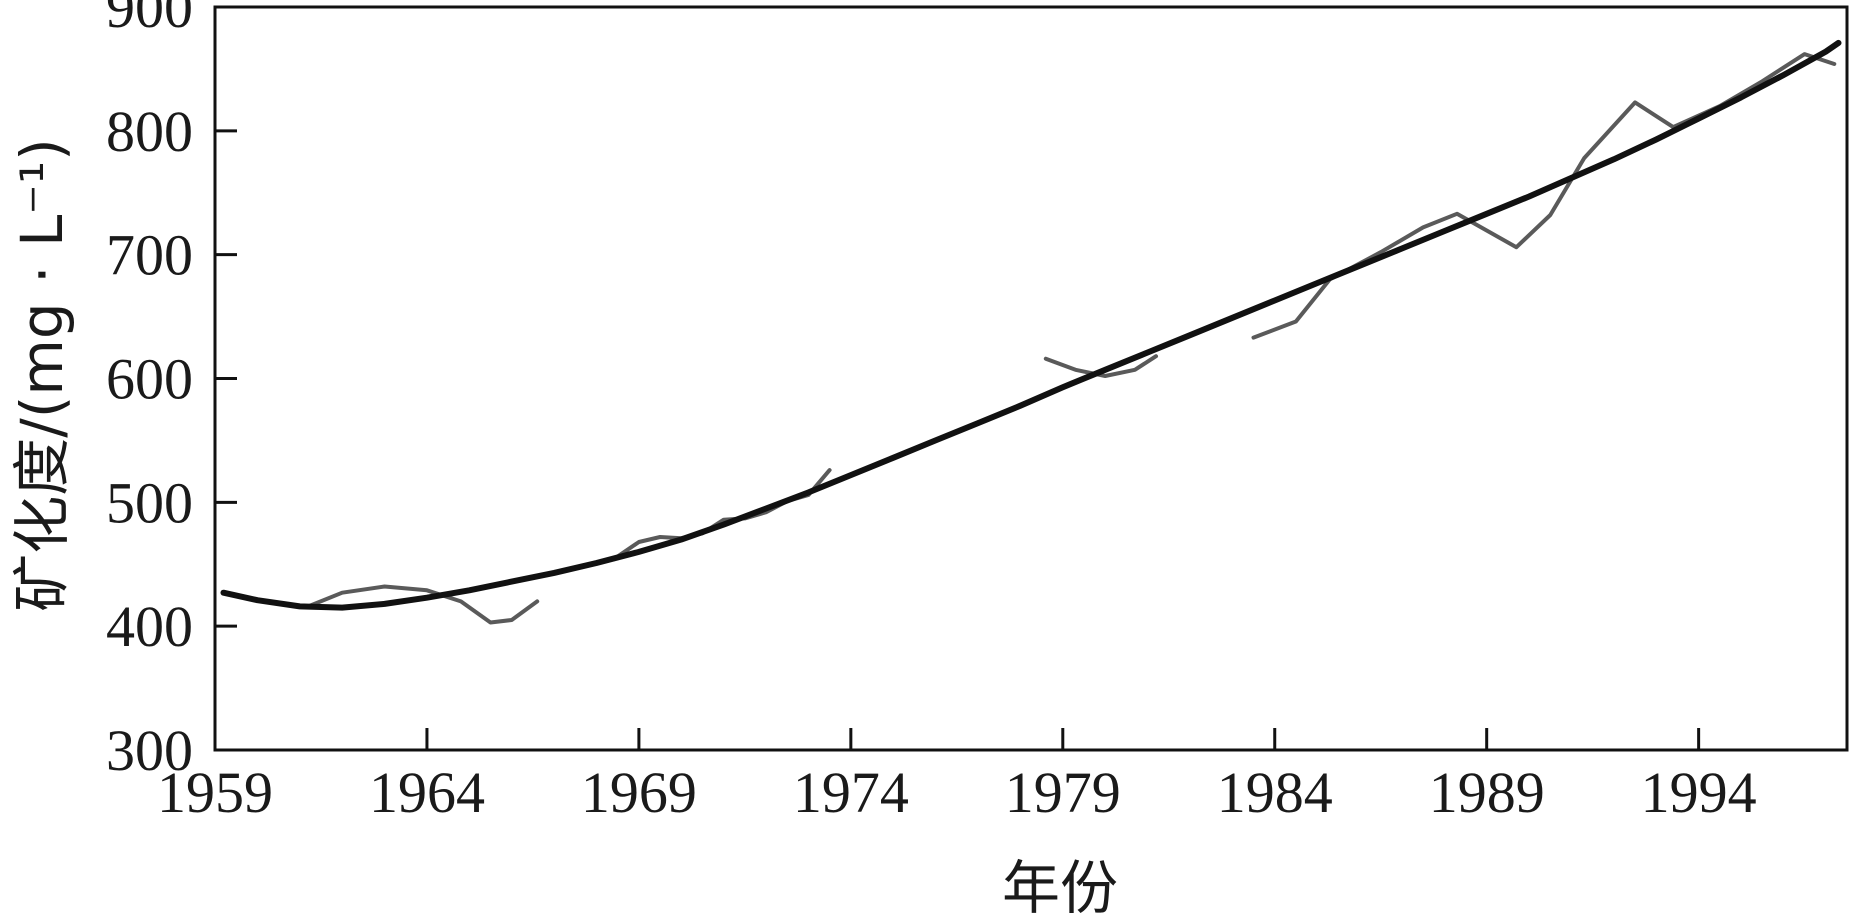  I want to click on x-tick-label: 1994, so click(1699, 792).